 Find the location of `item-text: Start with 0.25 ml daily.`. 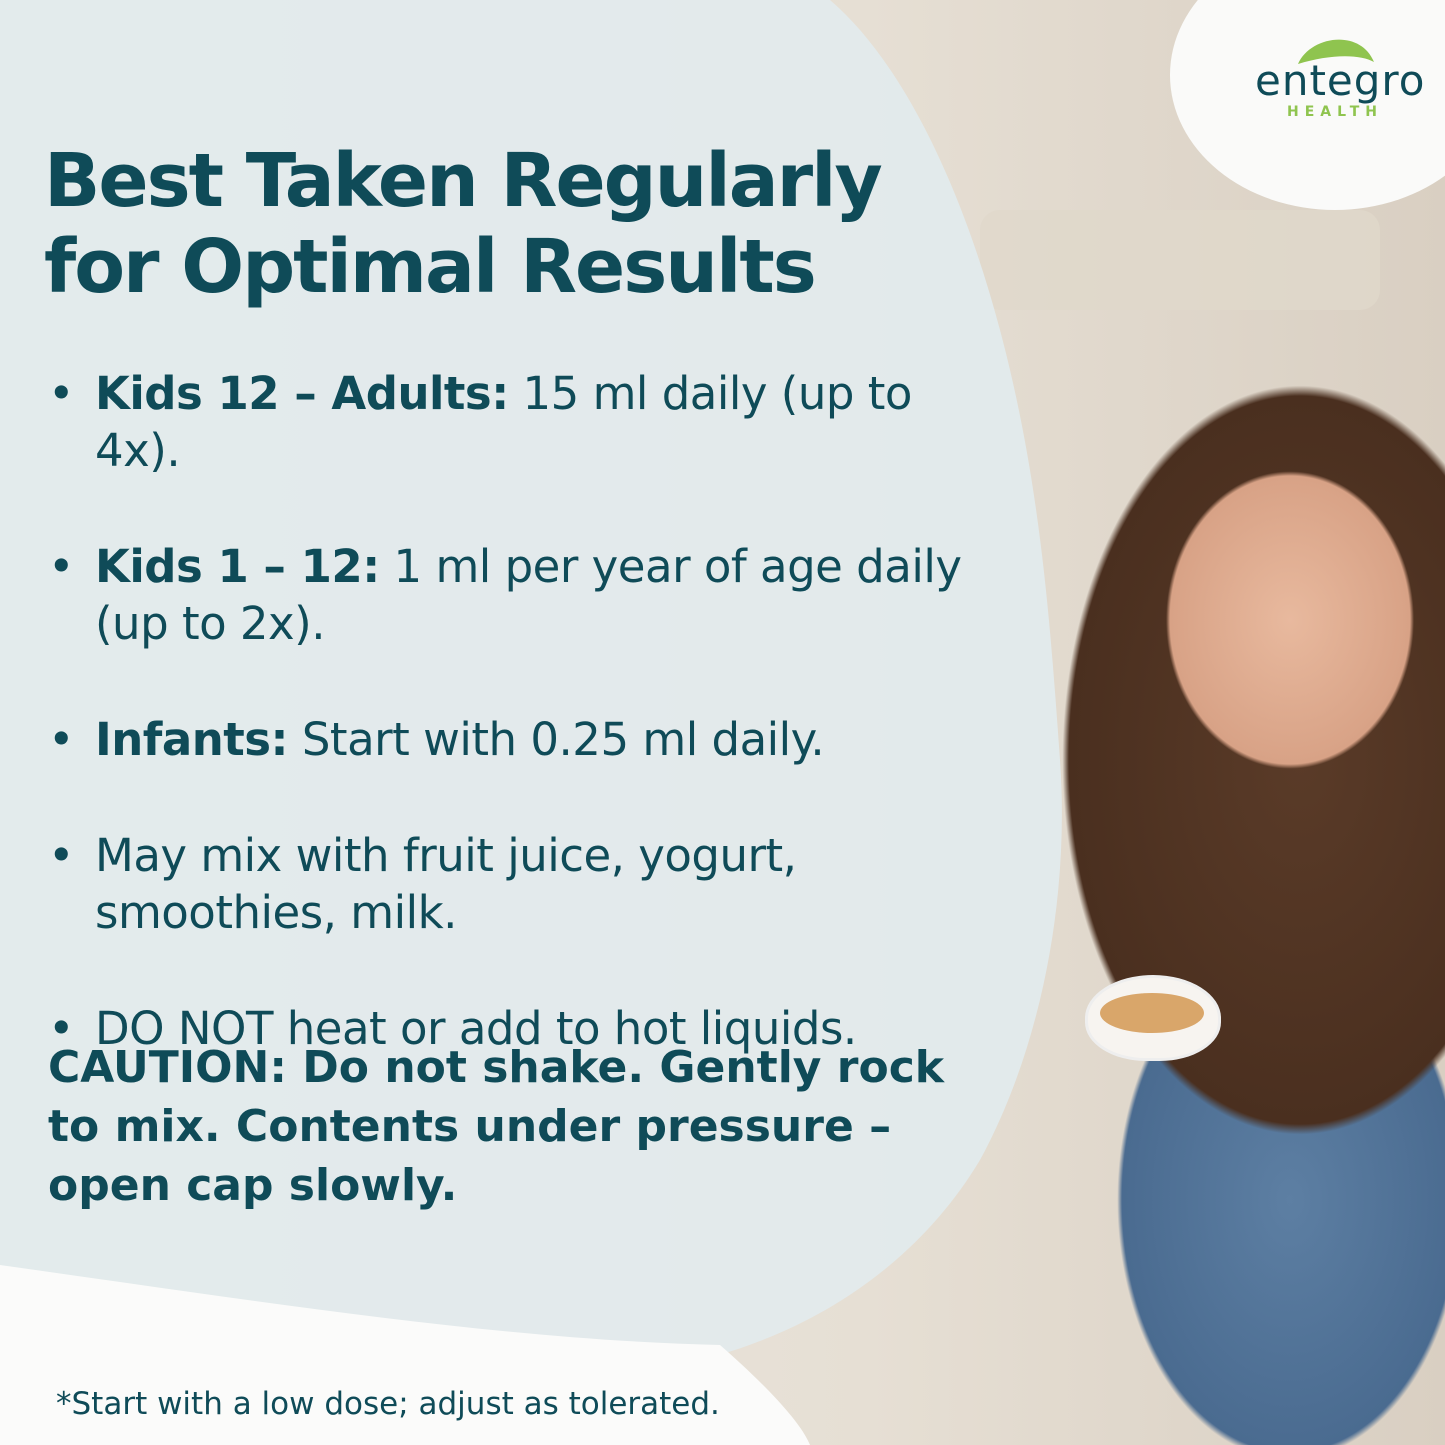

item-text: Start with 0.25 ml daily. is located at coordinates (556, 739).